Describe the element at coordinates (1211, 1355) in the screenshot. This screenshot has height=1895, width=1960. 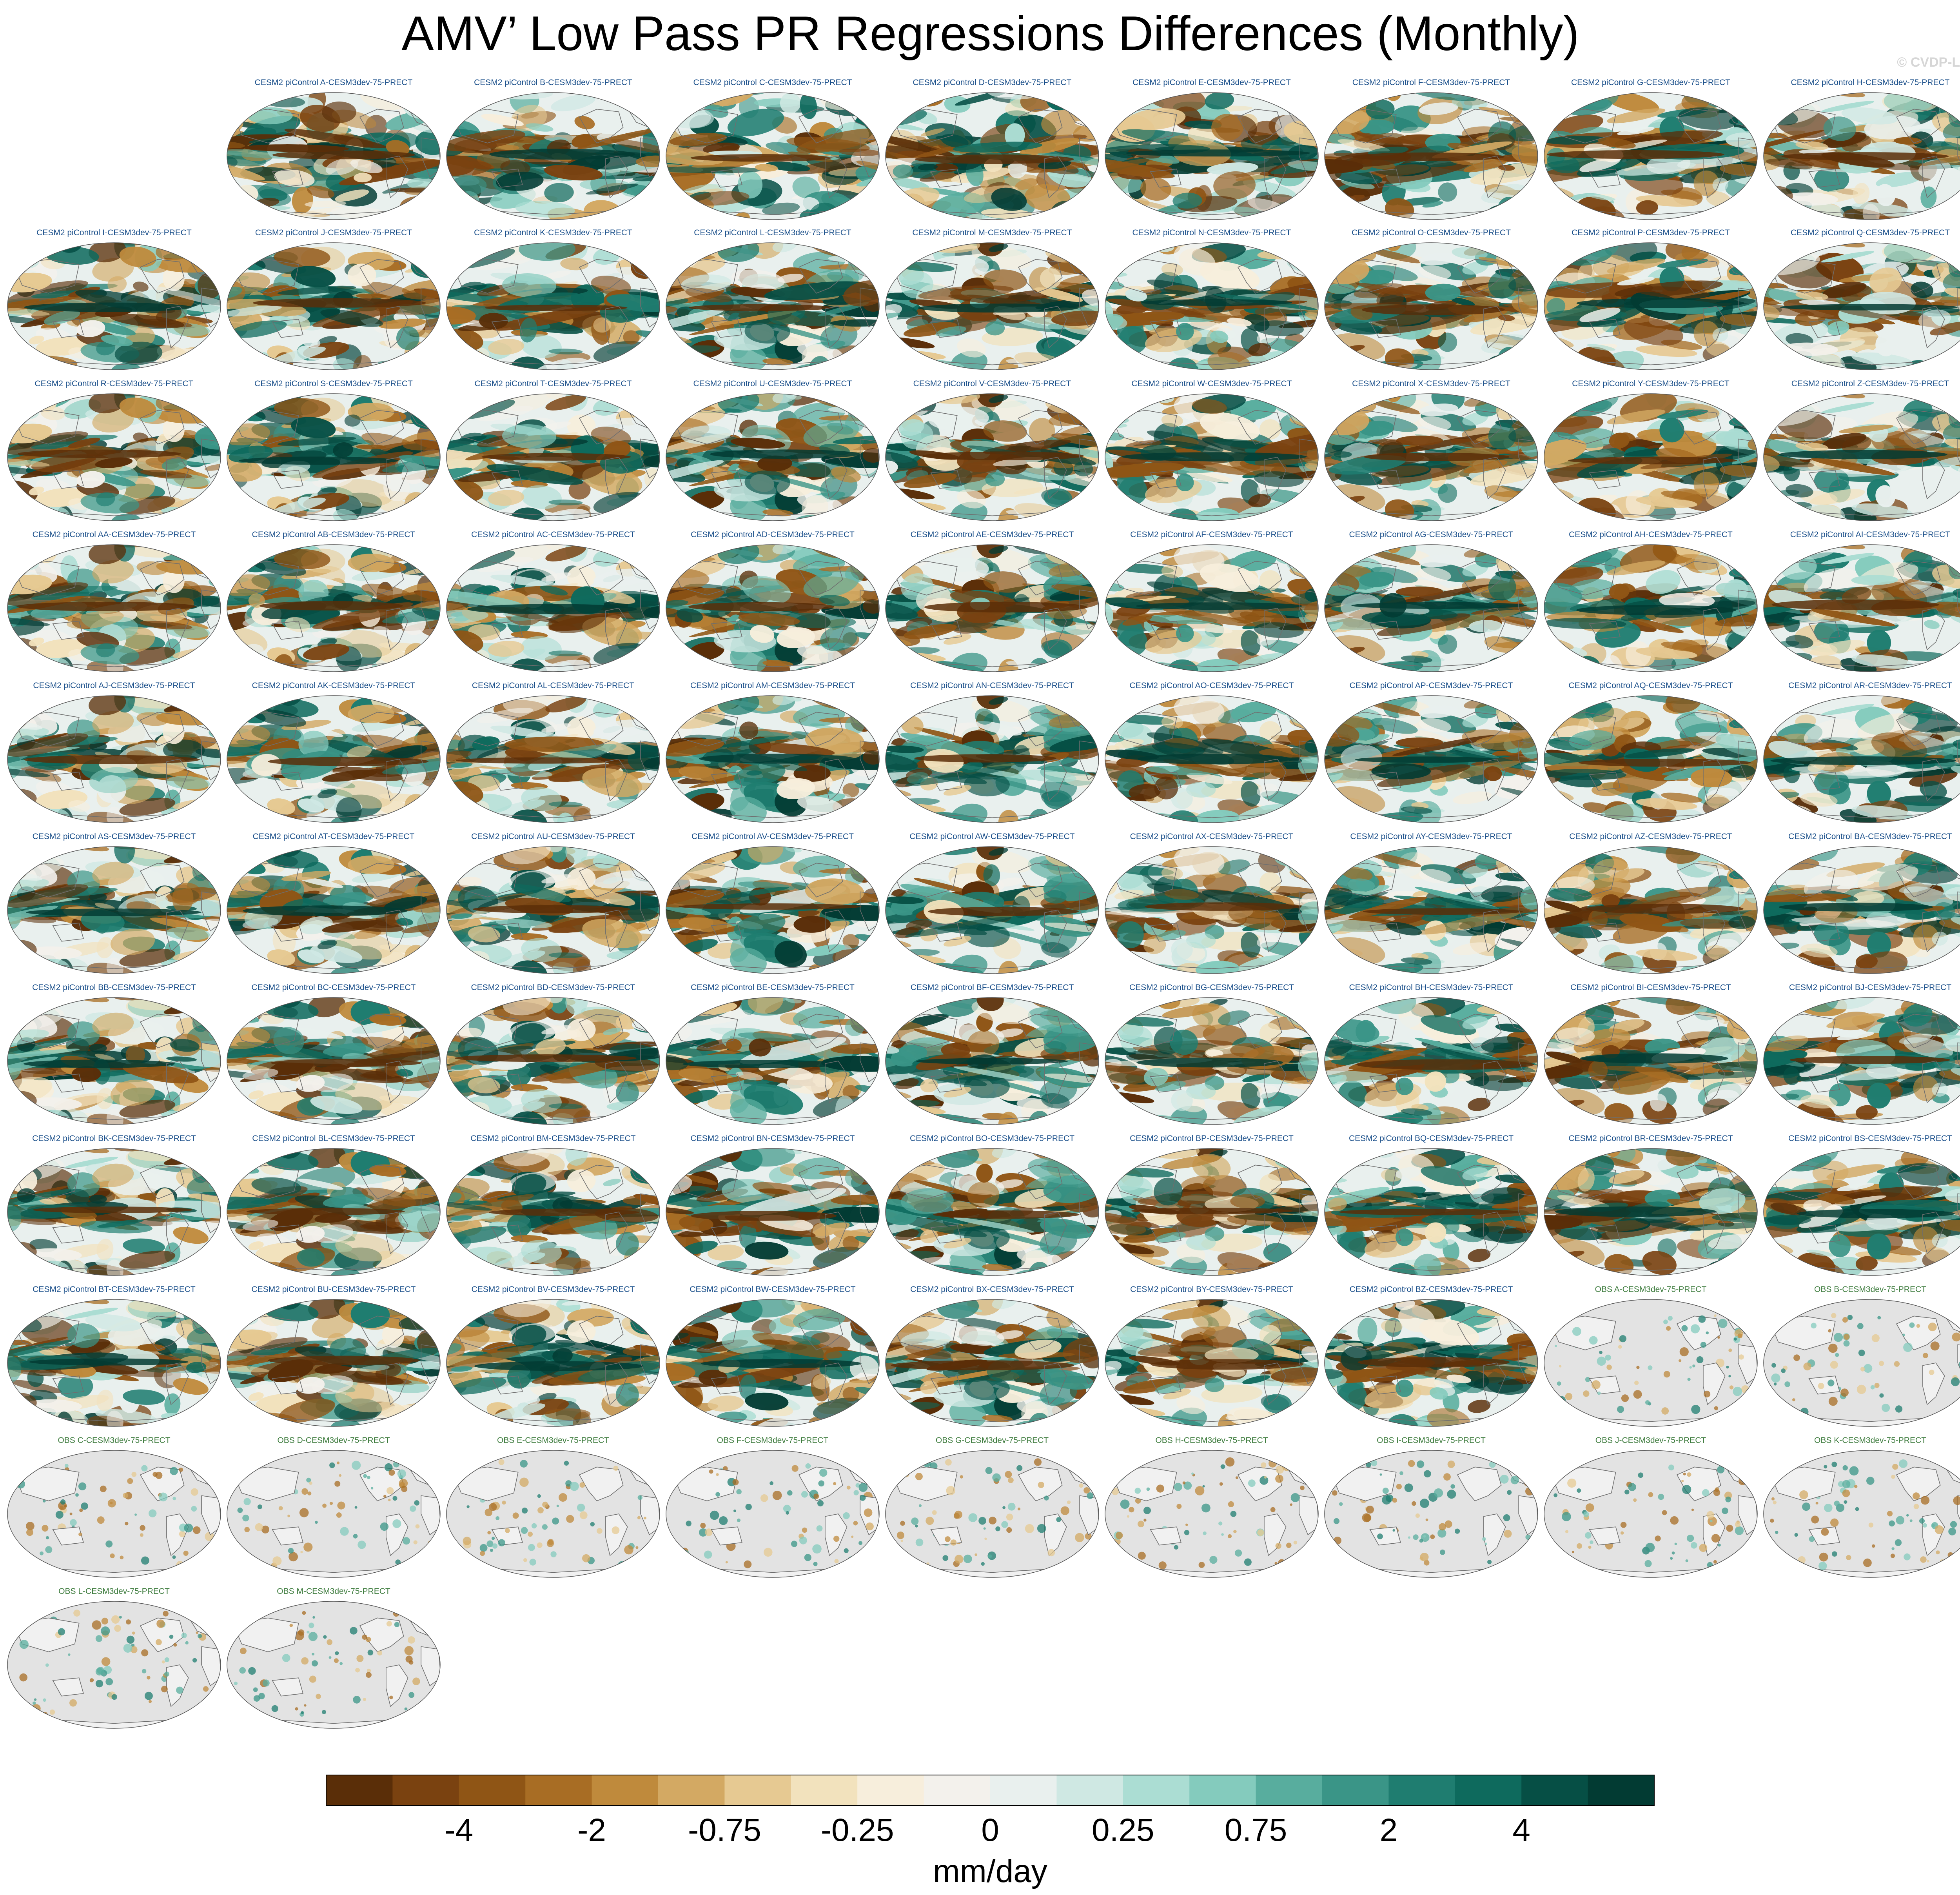
I see `map-panel-ens-BY: CESM2 piControl BY-CESM3dev-75-PRECT` at that location.